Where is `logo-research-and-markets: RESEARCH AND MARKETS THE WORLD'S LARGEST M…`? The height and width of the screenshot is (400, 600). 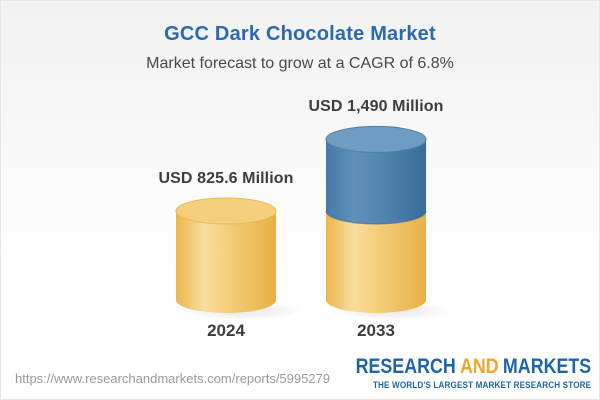 logo-research-and-markets: RESEARCH AND MARKETS THE WORLD'S LARGEST M… is located at coordinates (452, 372).